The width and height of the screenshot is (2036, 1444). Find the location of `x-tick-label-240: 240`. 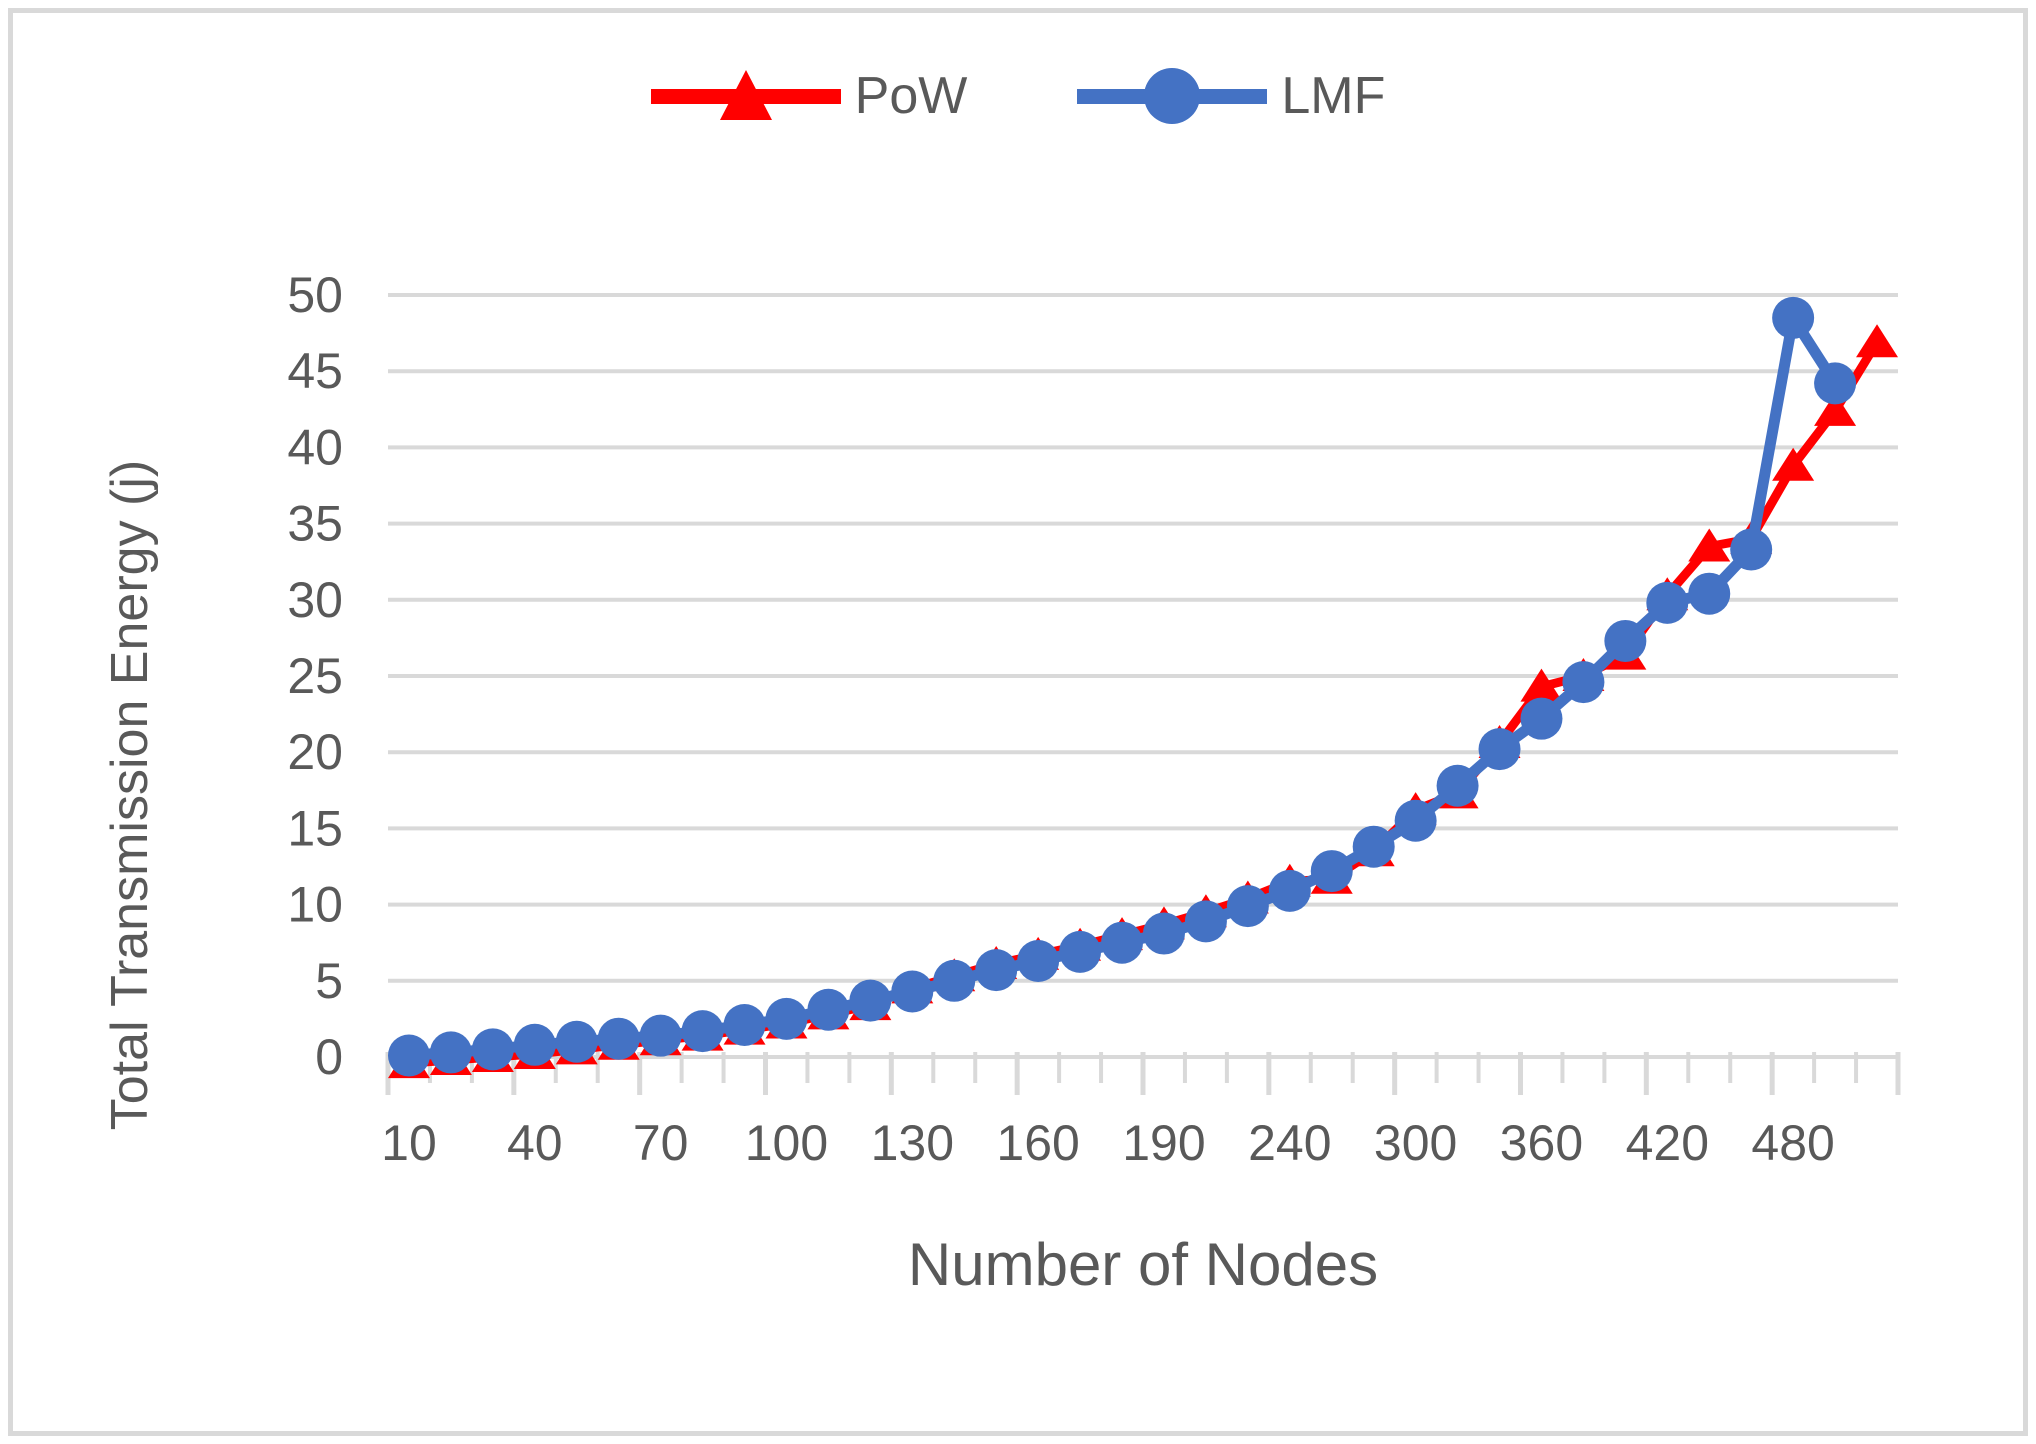

x-tick-label-240: 240 is located at coordinates (1289, 1143).